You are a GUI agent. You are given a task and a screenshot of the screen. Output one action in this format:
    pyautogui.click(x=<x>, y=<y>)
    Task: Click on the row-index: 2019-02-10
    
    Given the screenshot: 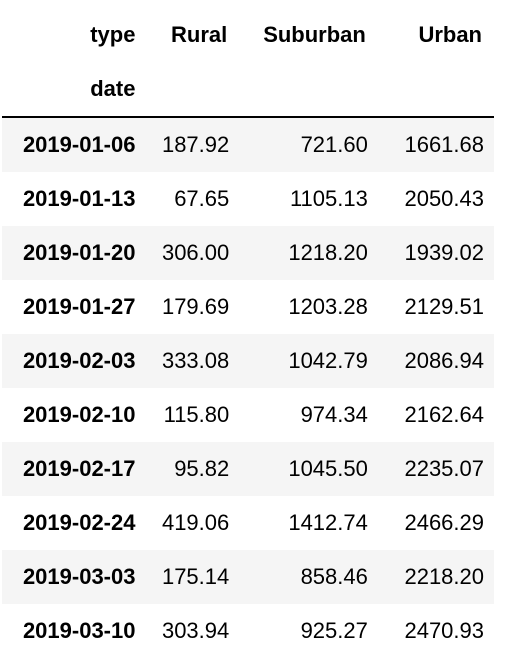 What is the action you would take?
    pyautogui.click(x=79, y=414)
    